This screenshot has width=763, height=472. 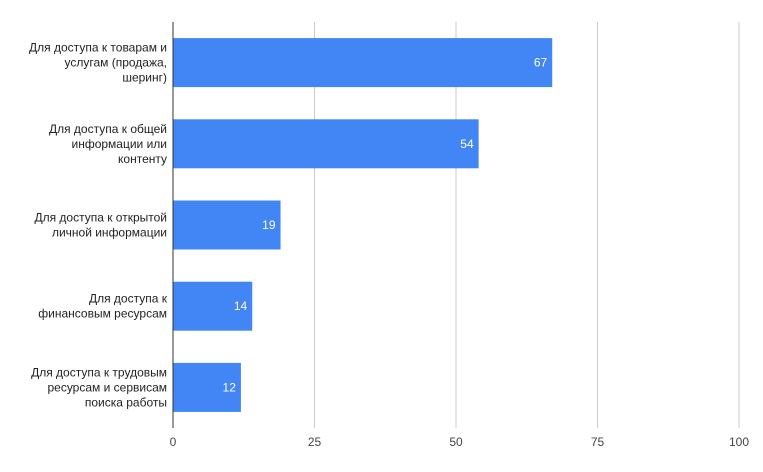 I want to click on x-tick-label: 100, so click(x=739, y=442).